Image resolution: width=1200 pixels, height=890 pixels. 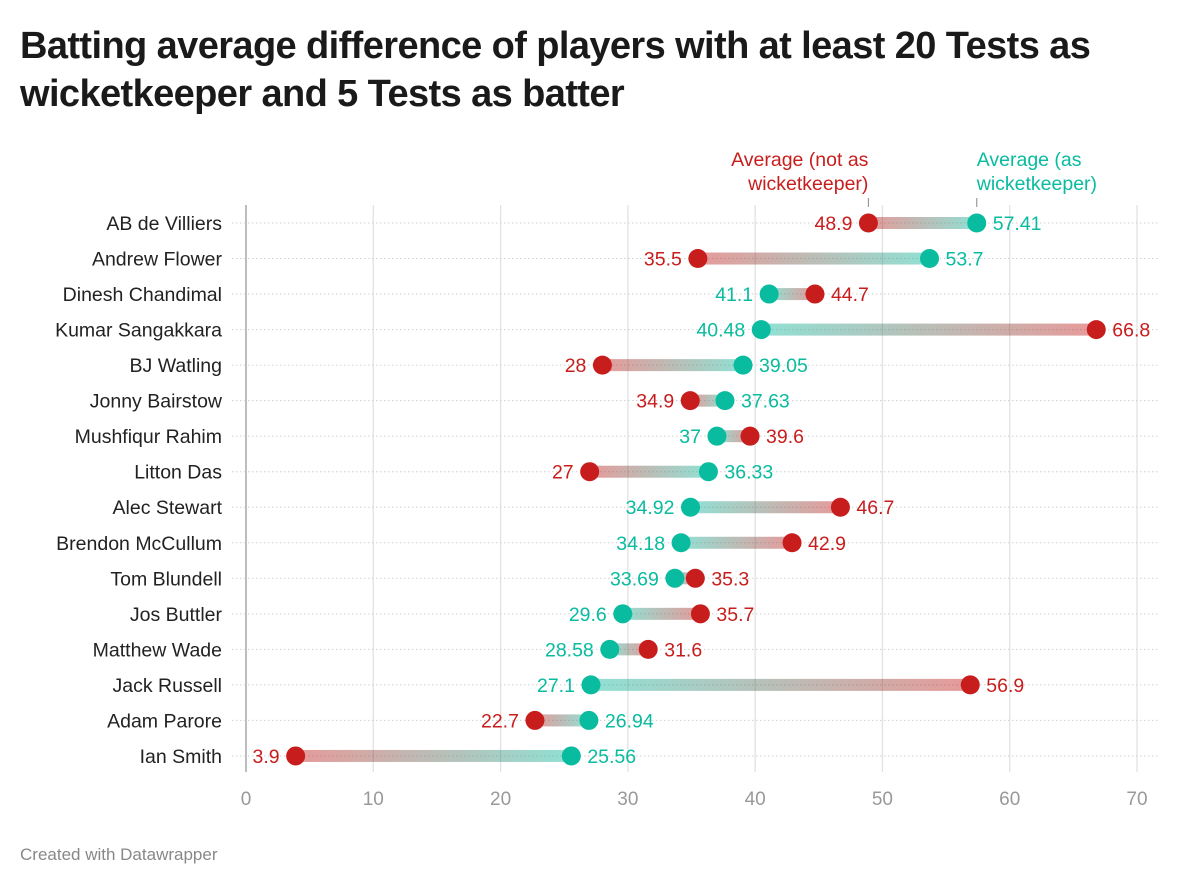 I want to click on value-label-not-wicketkeeper: 42.9, so click(x=827, y=544).